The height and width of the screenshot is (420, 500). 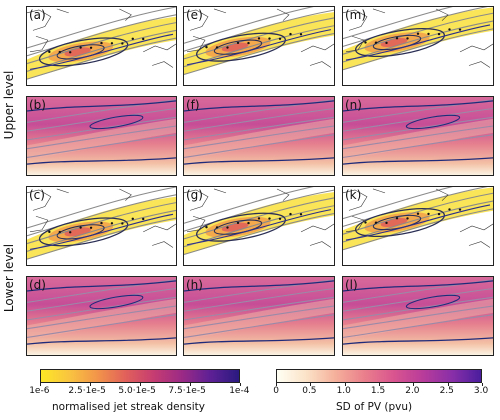 I want to click on colorbar-tick-label: 2.5·1e-5, so click(x=87, y=391).